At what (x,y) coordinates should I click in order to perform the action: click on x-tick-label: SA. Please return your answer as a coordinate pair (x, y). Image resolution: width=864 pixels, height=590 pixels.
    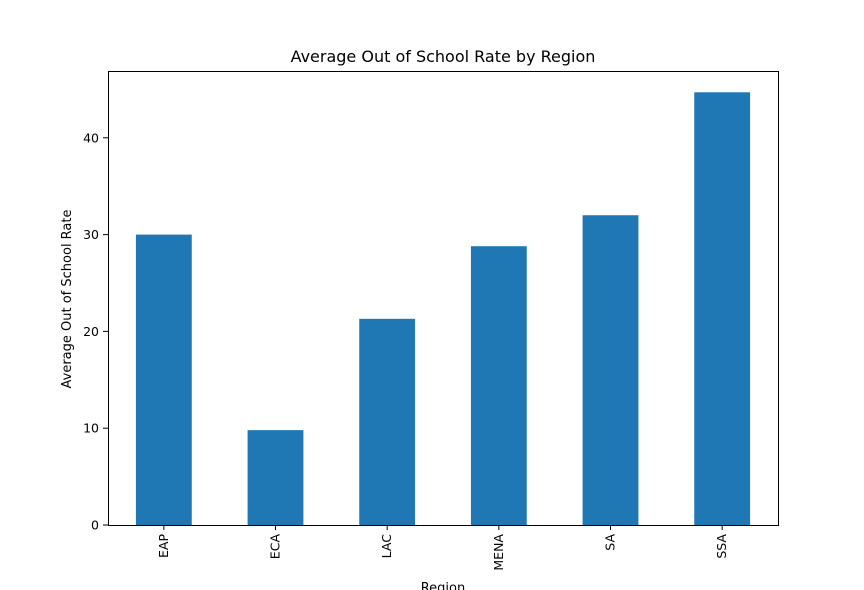
    Looking at the image, I should click on (610, 542).